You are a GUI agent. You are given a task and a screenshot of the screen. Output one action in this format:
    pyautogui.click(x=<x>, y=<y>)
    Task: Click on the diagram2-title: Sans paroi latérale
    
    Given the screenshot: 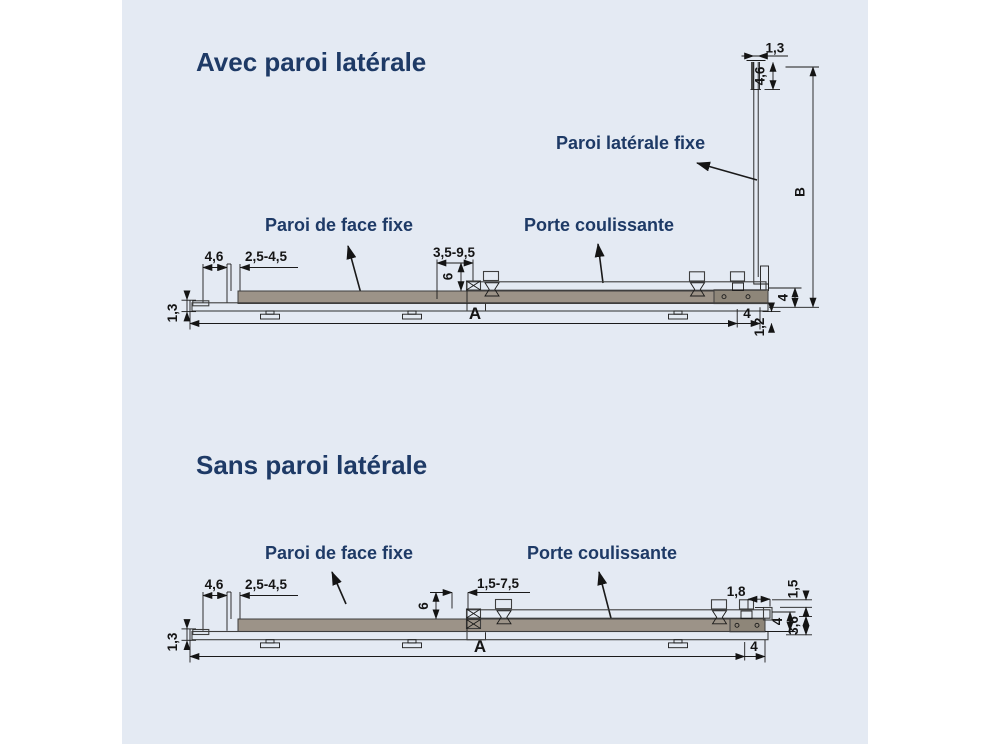 What is the action you would take?
    pyautogui.click(x=311, y=465)
    